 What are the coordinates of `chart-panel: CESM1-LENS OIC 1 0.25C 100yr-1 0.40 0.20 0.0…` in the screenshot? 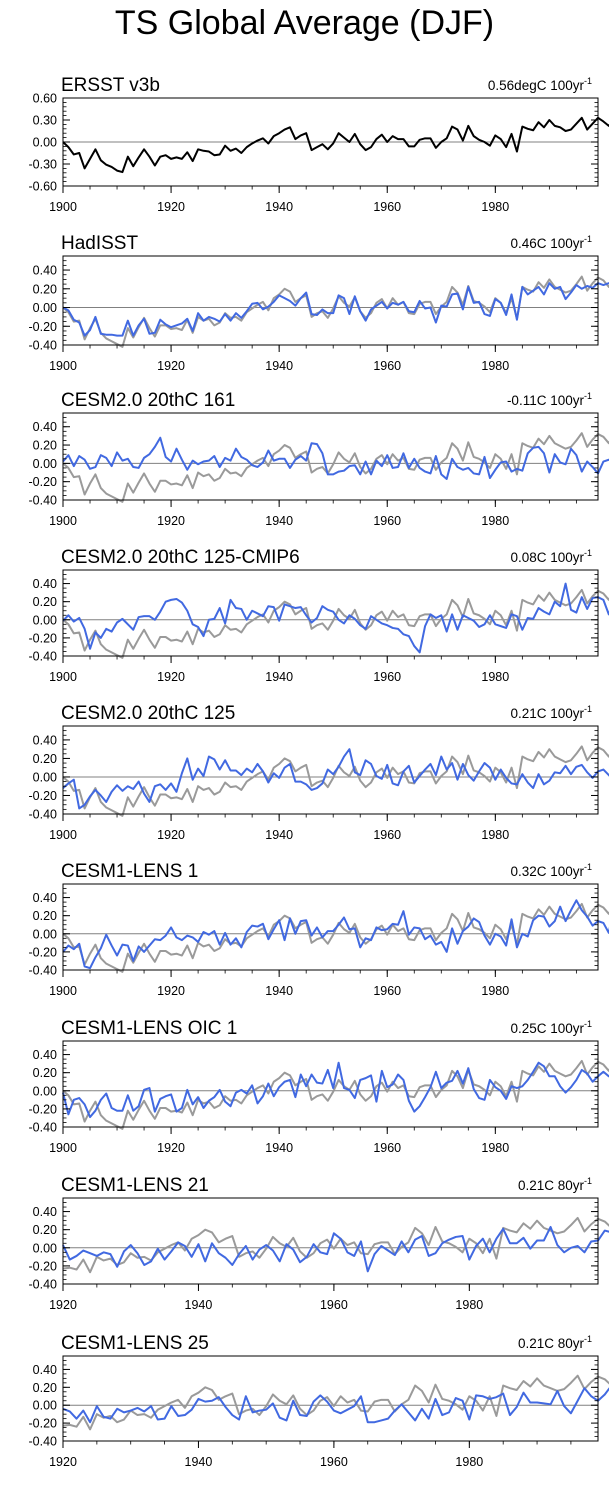 It's located at (319, 1086).